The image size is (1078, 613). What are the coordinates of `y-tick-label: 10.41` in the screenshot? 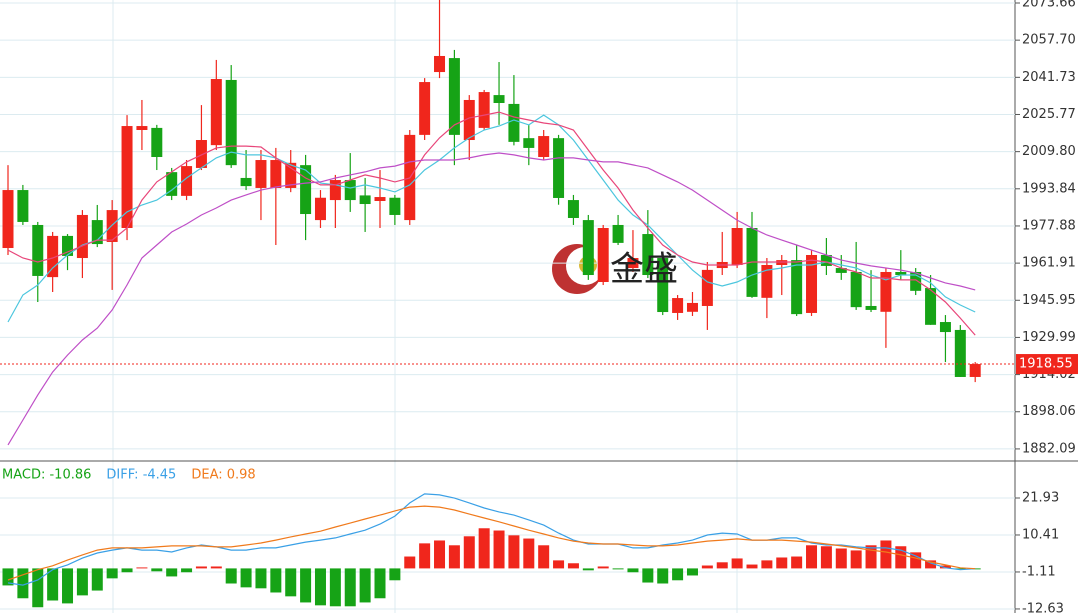 It's located at (1040, 534).